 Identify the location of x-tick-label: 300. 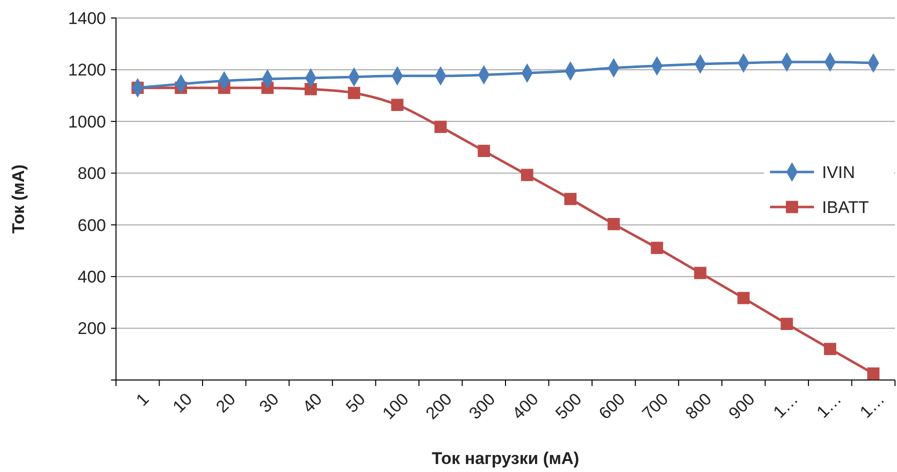
(482, 407).